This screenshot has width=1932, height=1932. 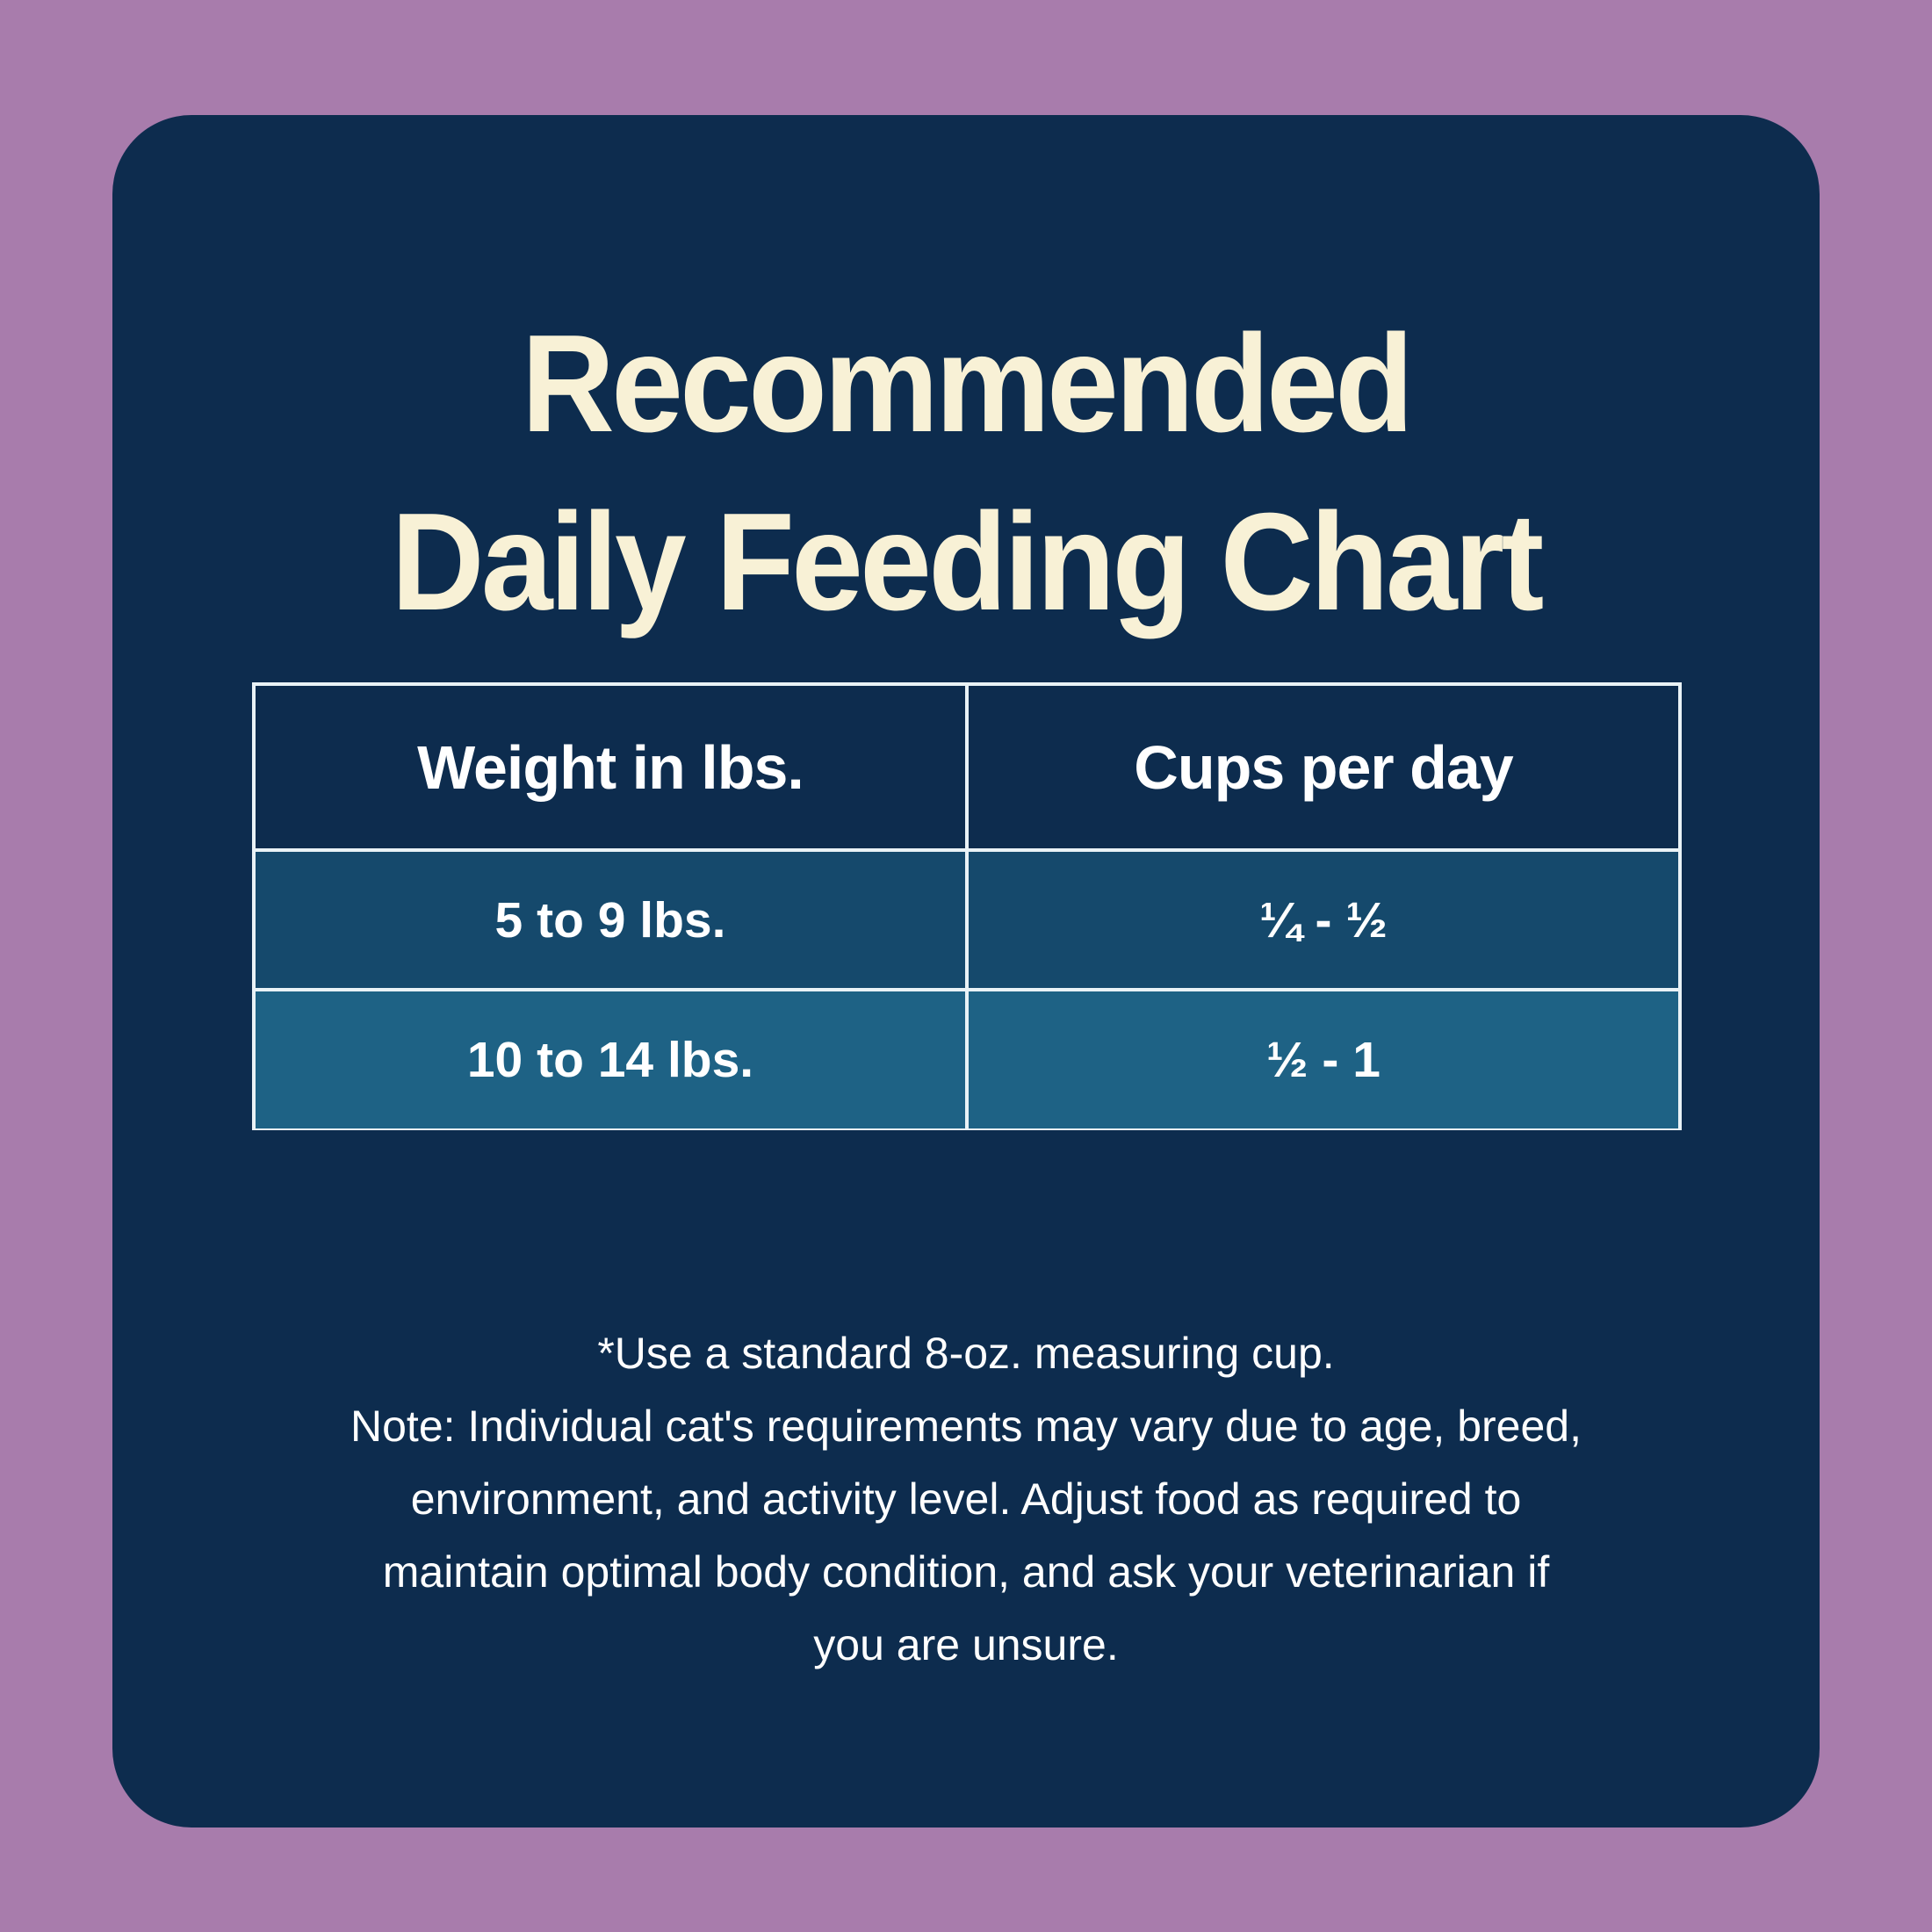 What do you see at coordinates (1324, 767) in the screenshot?
I see `column-header-cups: Cups per day` at bounding box center [1324, 767].